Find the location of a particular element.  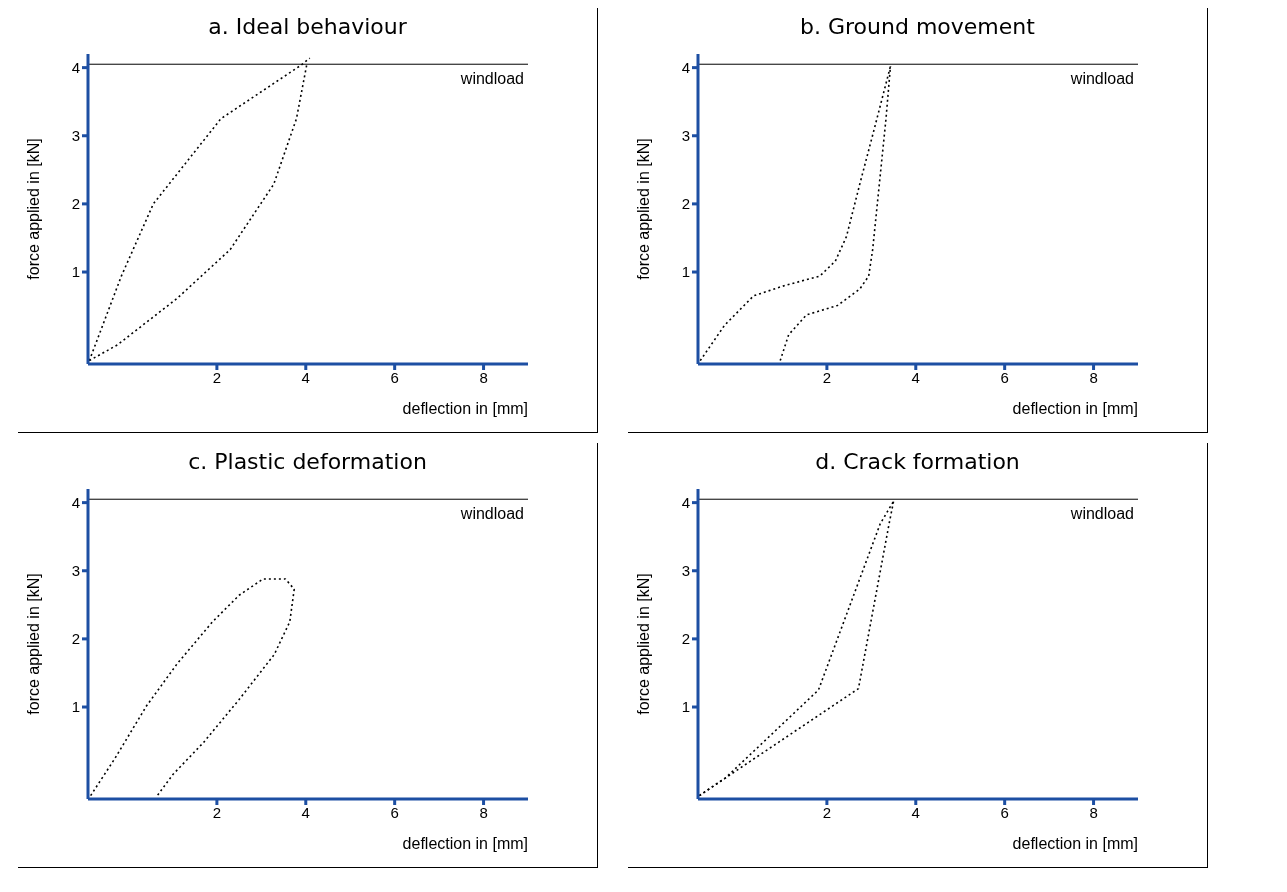

chart-title: a. Ideal behaviour is located at coordinates (307, 27).